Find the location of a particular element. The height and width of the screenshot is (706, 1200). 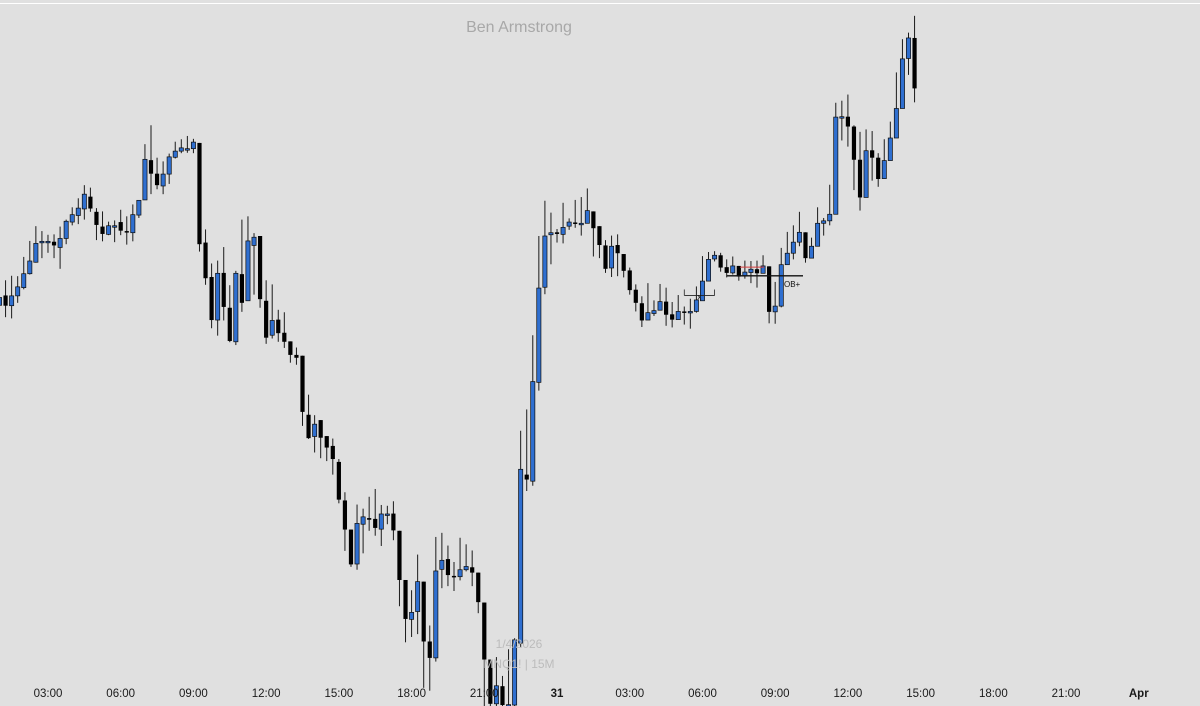

x-tick-label: 15:00 is located at coordinates (920, 694).